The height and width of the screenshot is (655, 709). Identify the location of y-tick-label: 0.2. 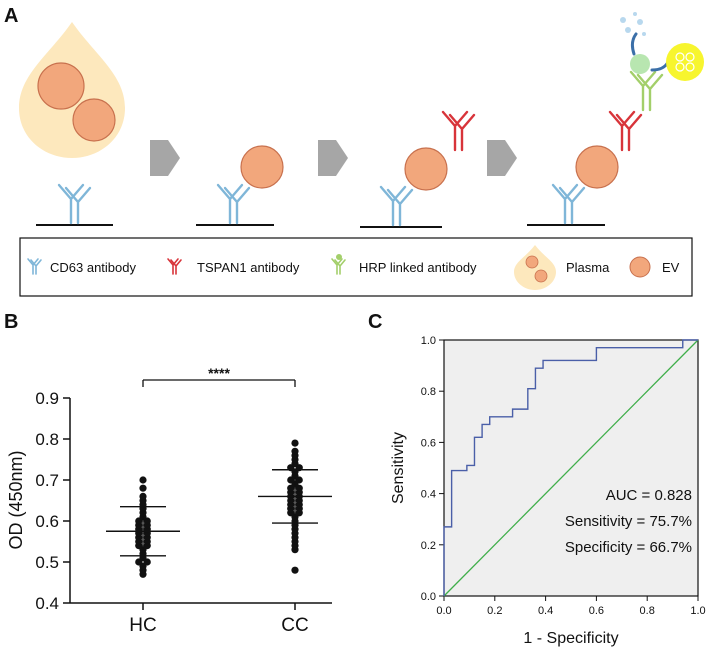
(428, 546).